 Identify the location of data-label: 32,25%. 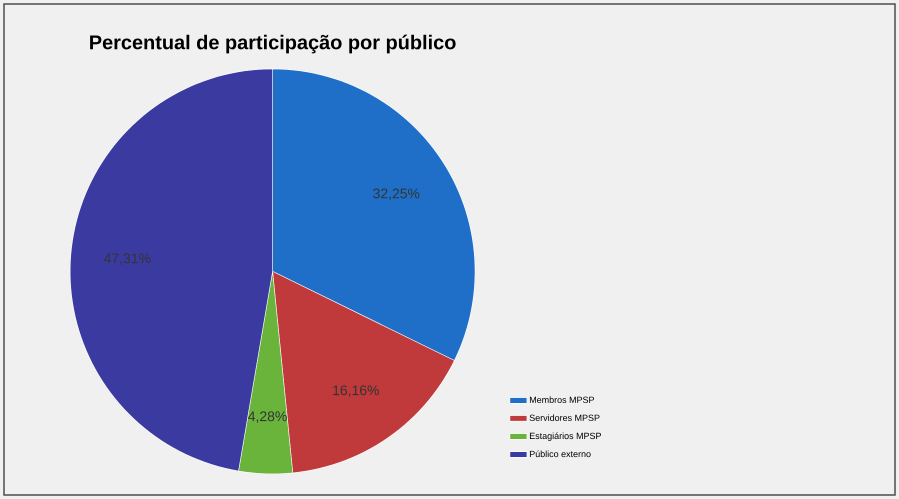
(396, 194).